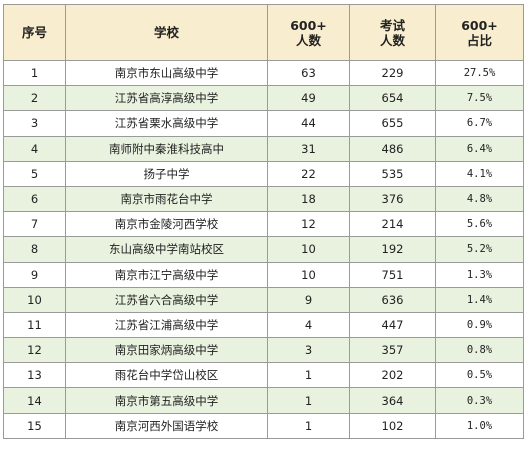  Describe the element at coordinates (392, 425) in the screenshot. I see `cell-exam-count: 102` at that location.